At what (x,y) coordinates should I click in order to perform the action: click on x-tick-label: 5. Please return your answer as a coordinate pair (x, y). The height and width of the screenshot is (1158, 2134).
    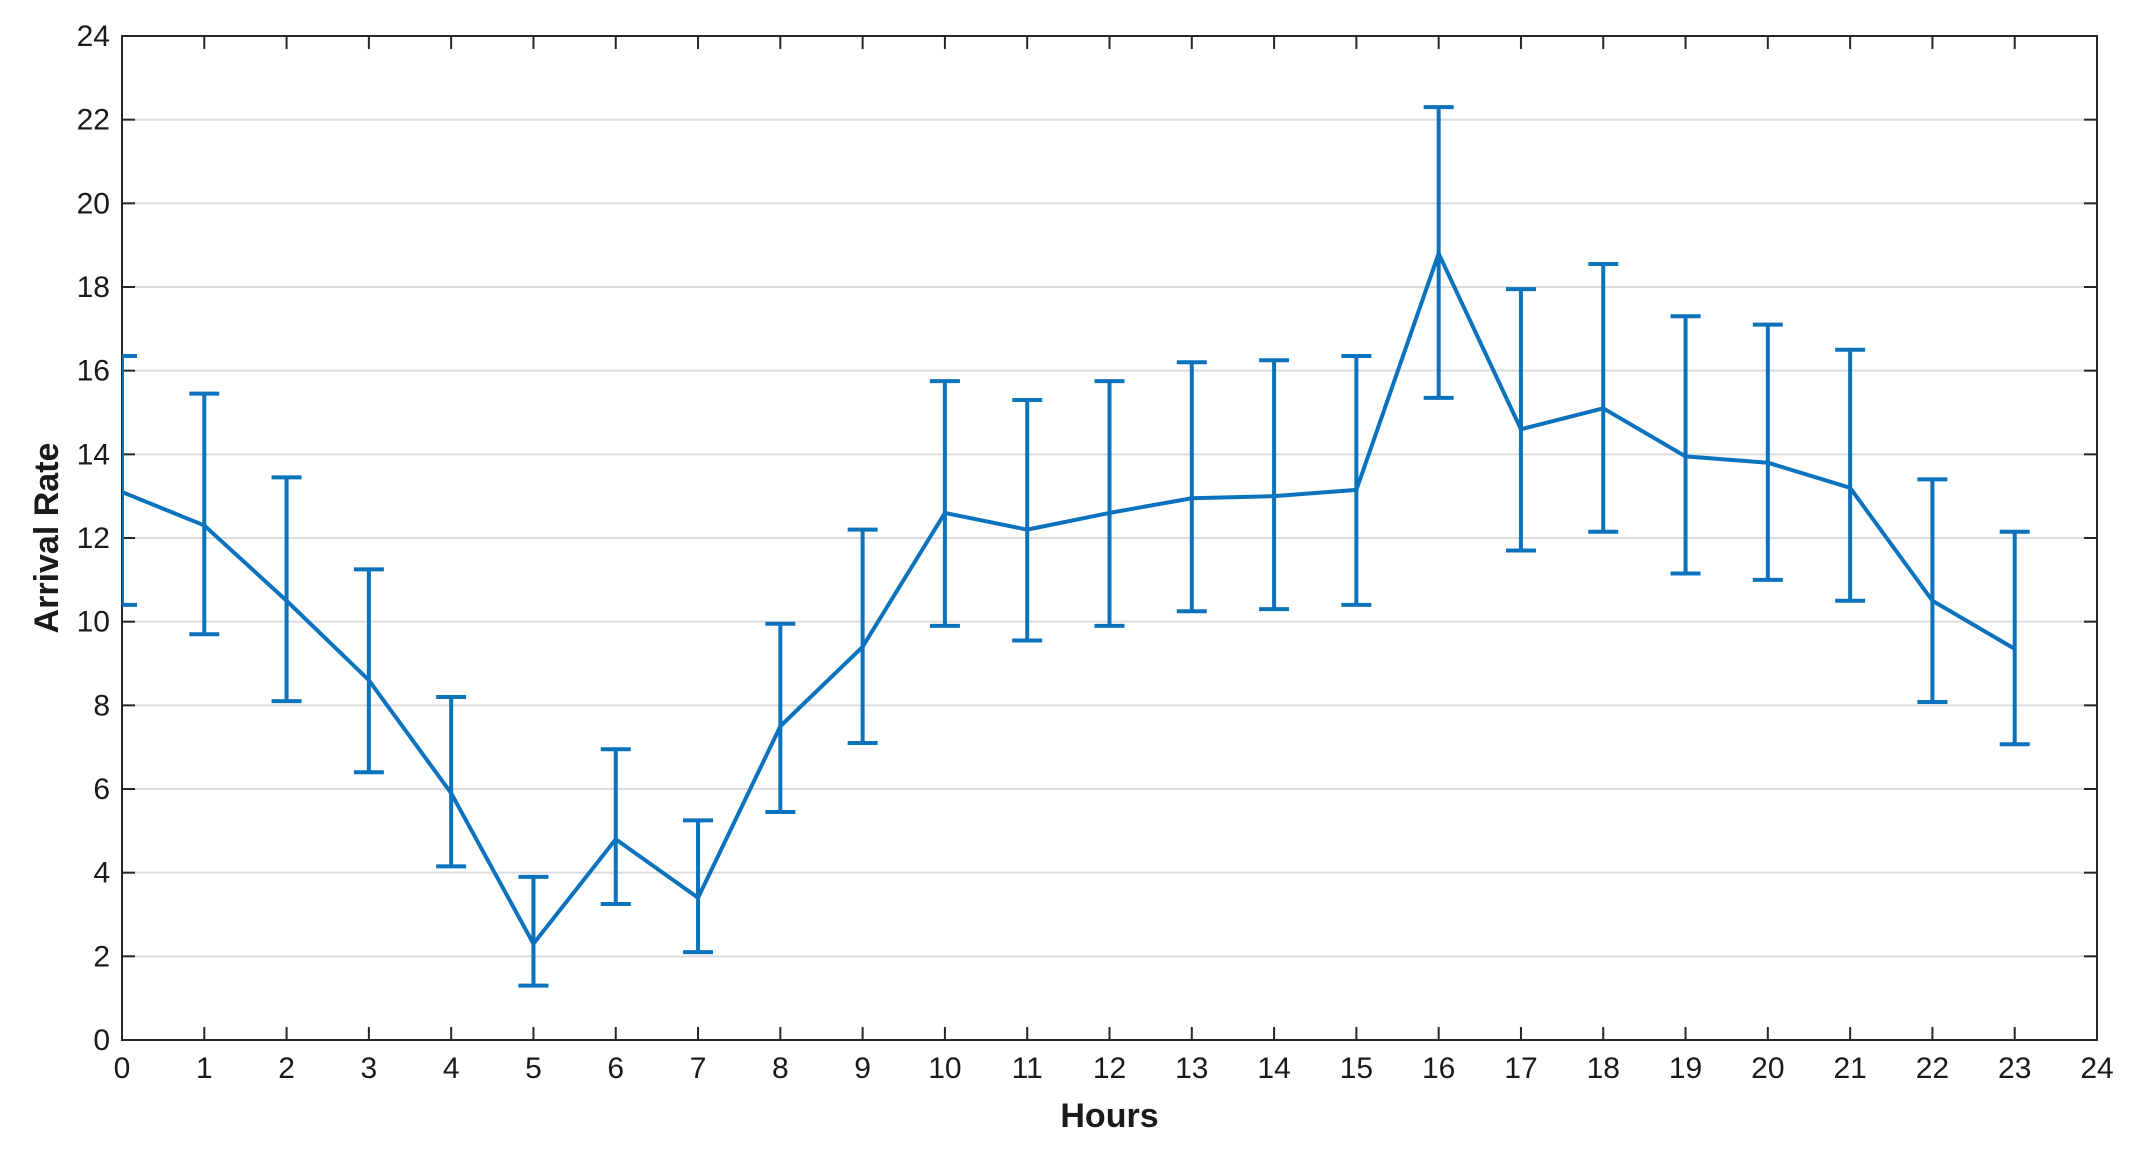
    Looking at the image, I should click on (533, 1068).